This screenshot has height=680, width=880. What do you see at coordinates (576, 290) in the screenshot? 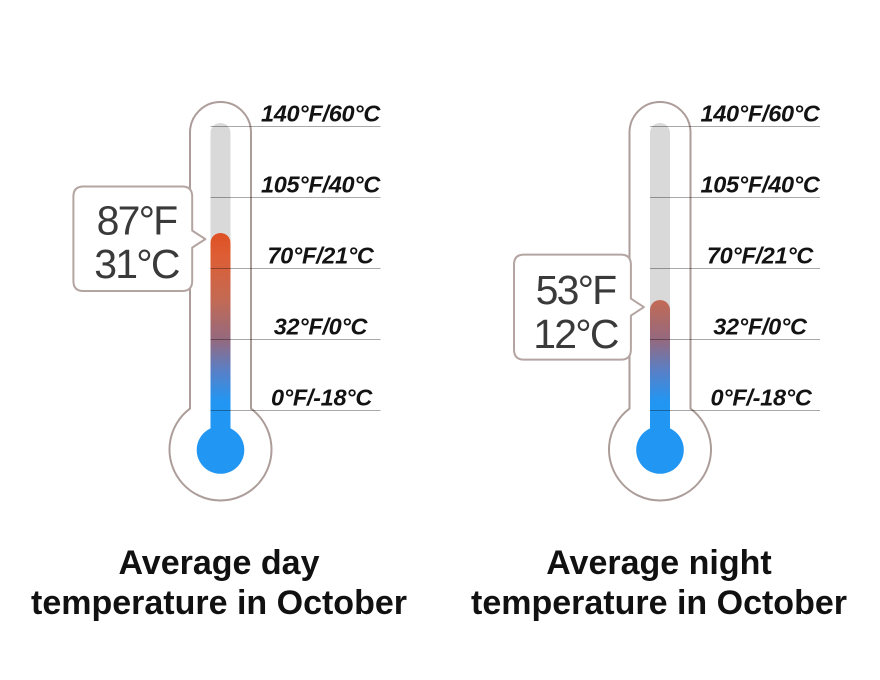
I see `svg-text: 53°F` at bounding box center [576, 290].